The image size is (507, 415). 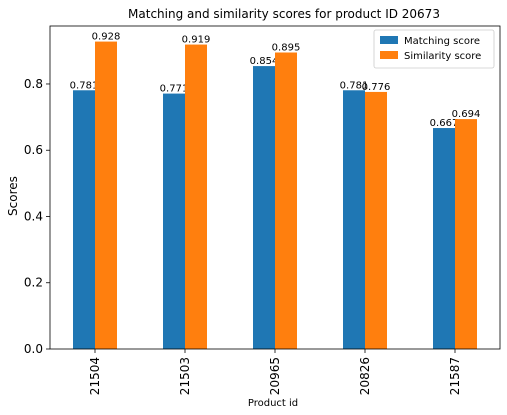 What do you see at coordinates (33, 150) in the screenshot?
I see `y-tick-label: 0.6` at bounding box center [33, 150].